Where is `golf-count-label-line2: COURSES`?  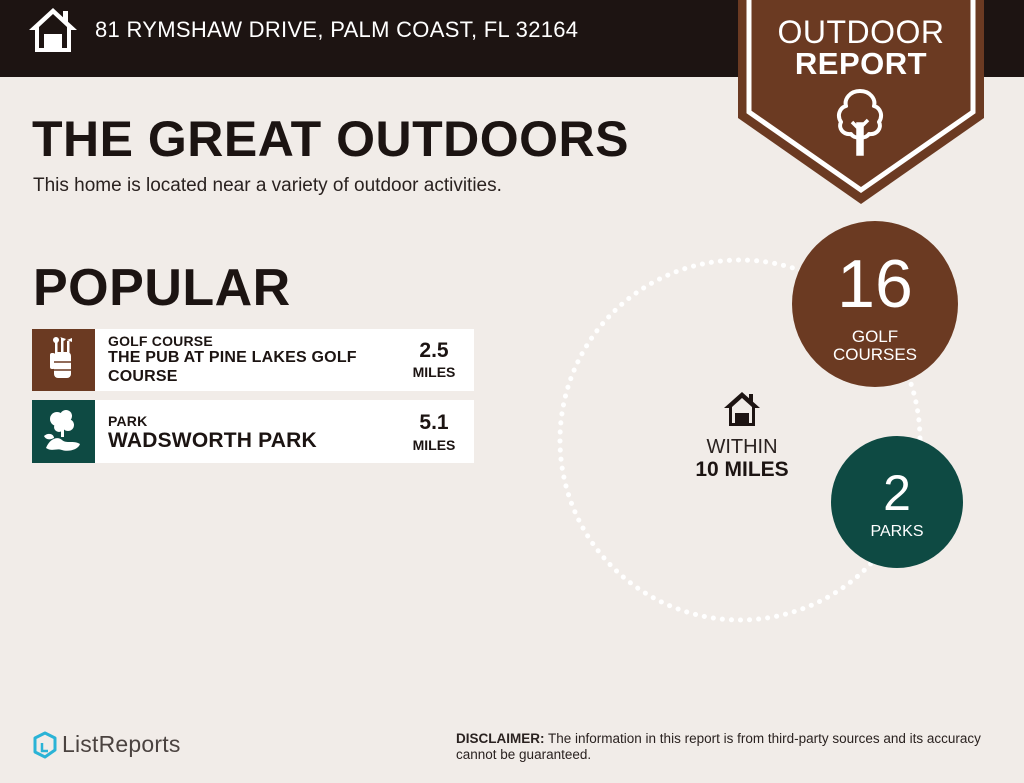 golf-count-label-line2: COURSES is located at coordinates (875, 354).